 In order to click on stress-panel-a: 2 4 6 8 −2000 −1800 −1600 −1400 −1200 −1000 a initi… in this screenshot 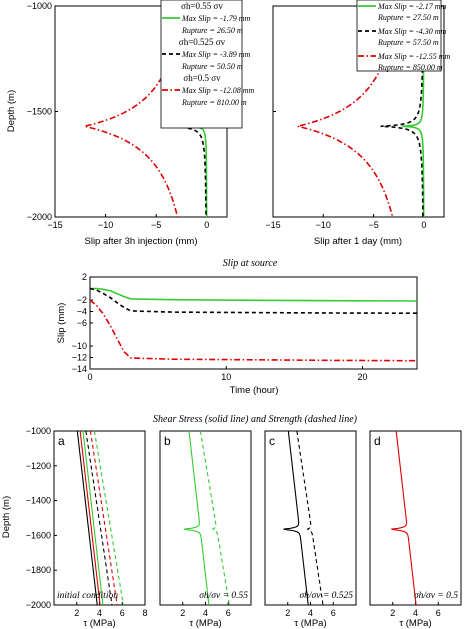, I will do `click(87, 527)`.